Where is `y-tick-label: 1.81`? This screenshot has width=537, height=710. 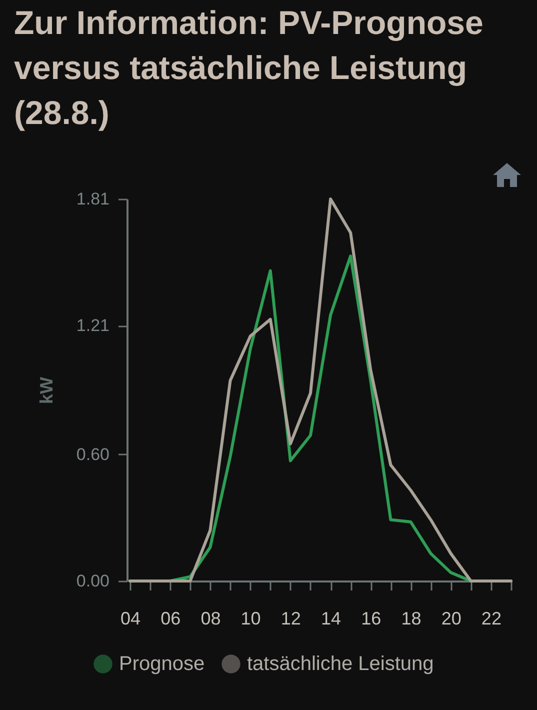
y-tick-label: 1.81 is located at coordinates (93, 199).